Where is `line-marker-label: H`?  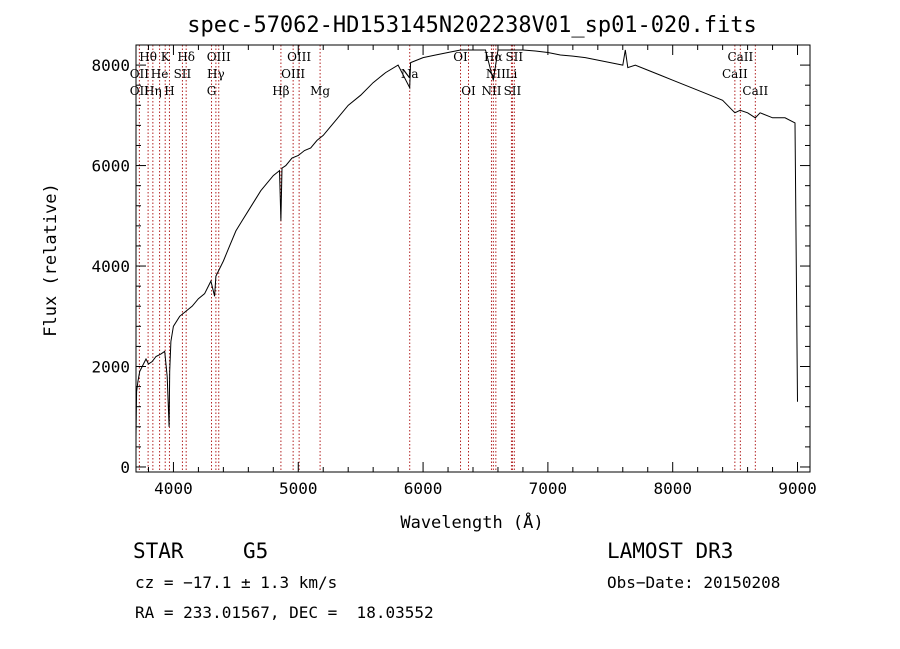 line-marker-label: H is located at coordinates (169, 91).